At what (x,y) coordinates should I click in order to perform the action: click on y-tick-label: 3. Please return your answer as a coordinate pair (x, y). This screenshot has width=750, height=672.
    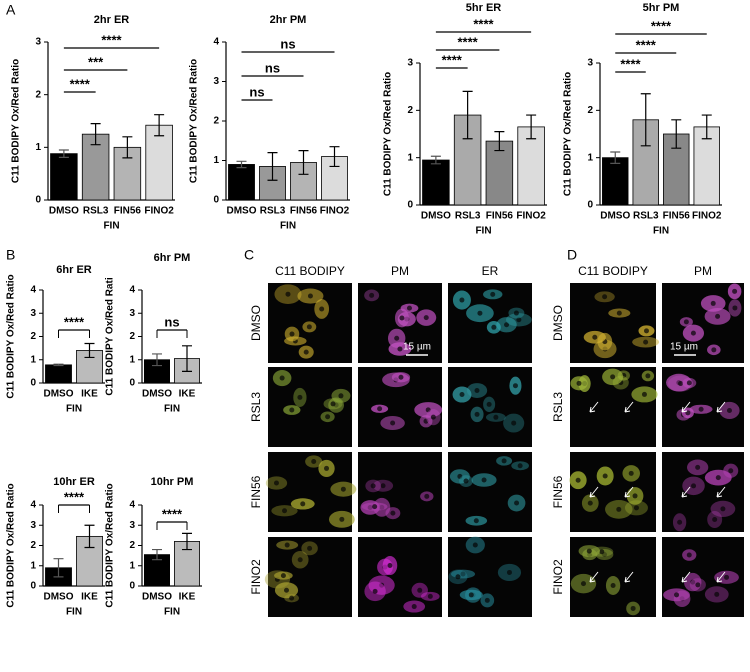
    Looking at the image, I should click on (38, 42).